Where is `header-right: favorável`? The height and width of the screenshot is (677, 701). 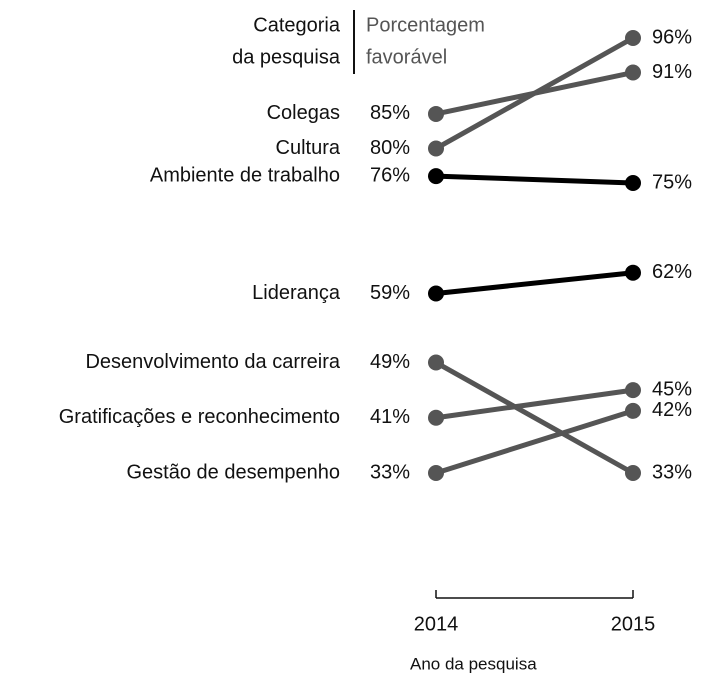 header-right: favorável is located at coordinates (406, 57).